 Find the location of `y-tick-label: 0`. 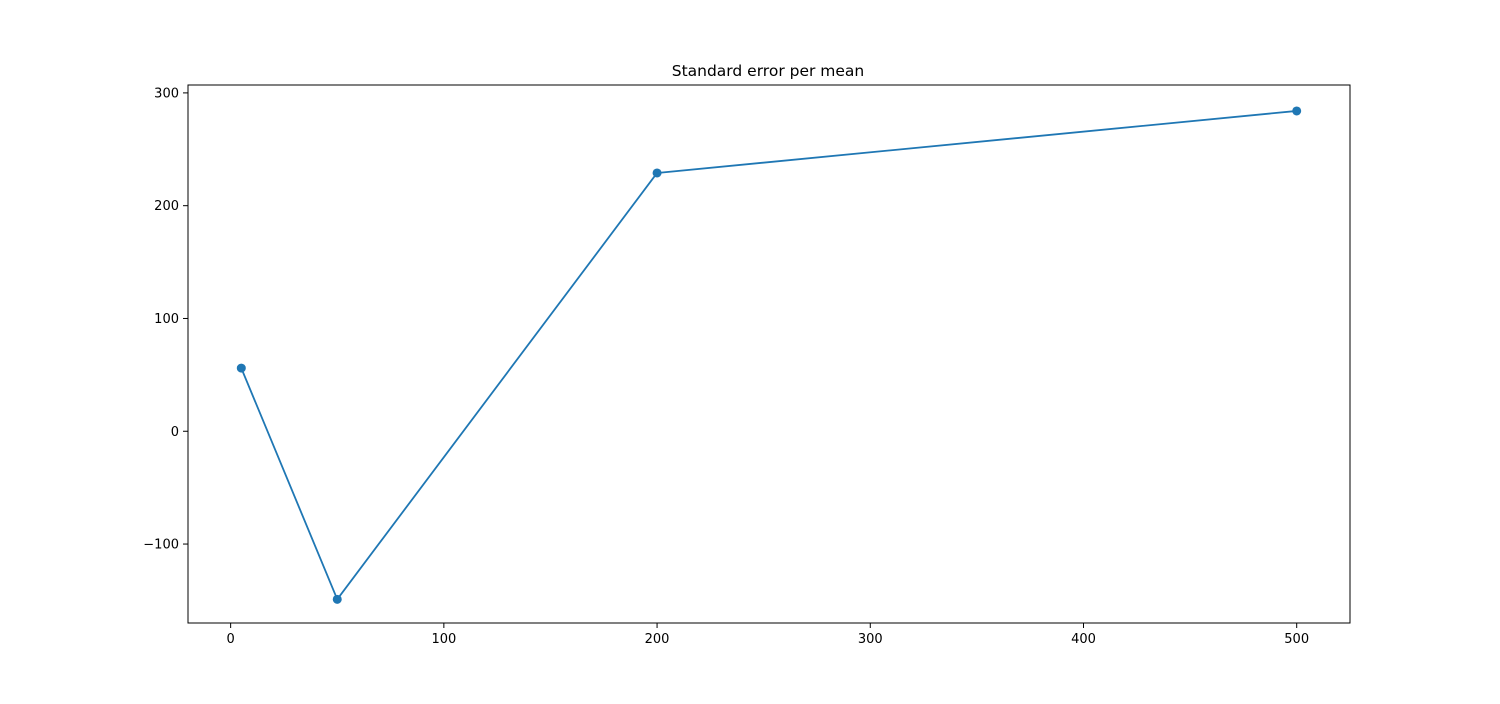

y-tick-label: 0 is located at coordinates (175, 432).